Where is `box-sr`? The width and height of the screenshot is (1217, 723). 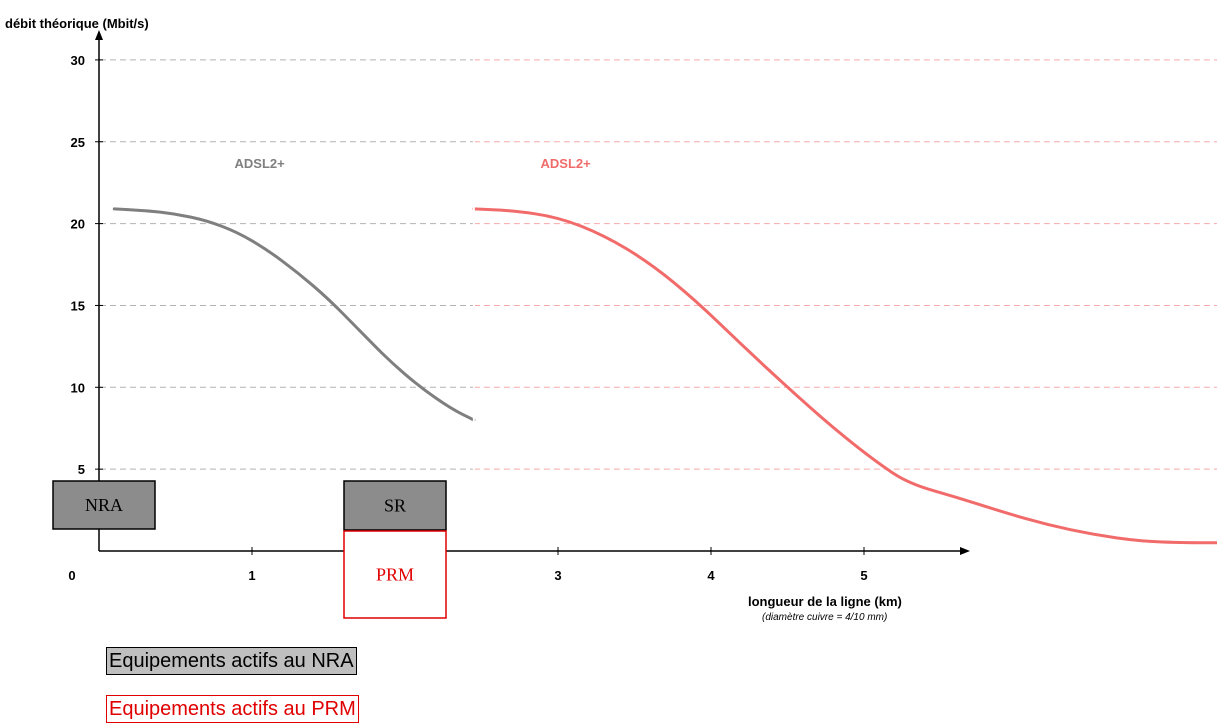 box-sr is located at coordinates (395, 505).